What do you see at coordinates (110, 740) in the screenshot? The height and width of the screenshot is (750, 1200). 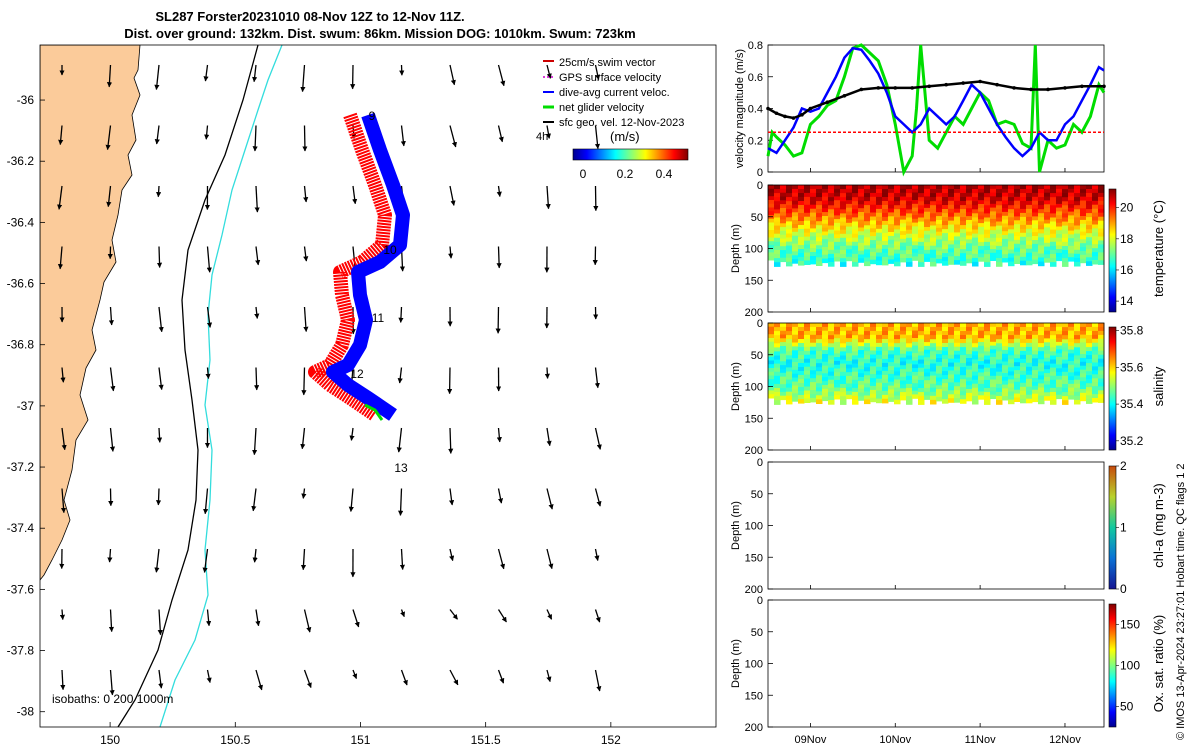 I see `map-xtick-label: 150` at bounding box center [110, 740].